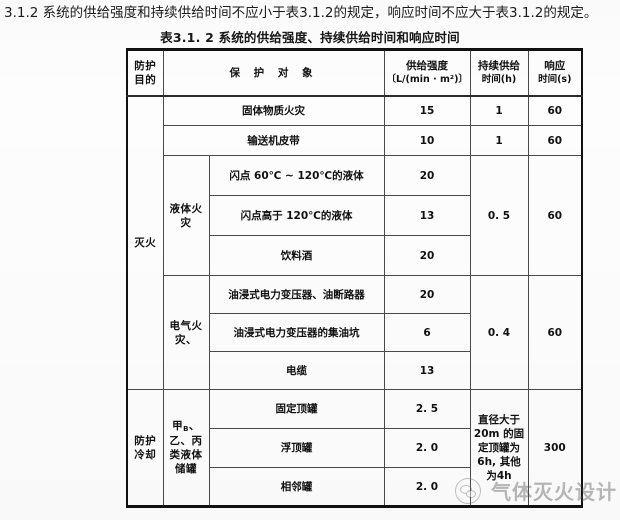  I want to click on object-transformer-oil-pit: 油浸式电力变压器的集油坑, so click(296, 332).